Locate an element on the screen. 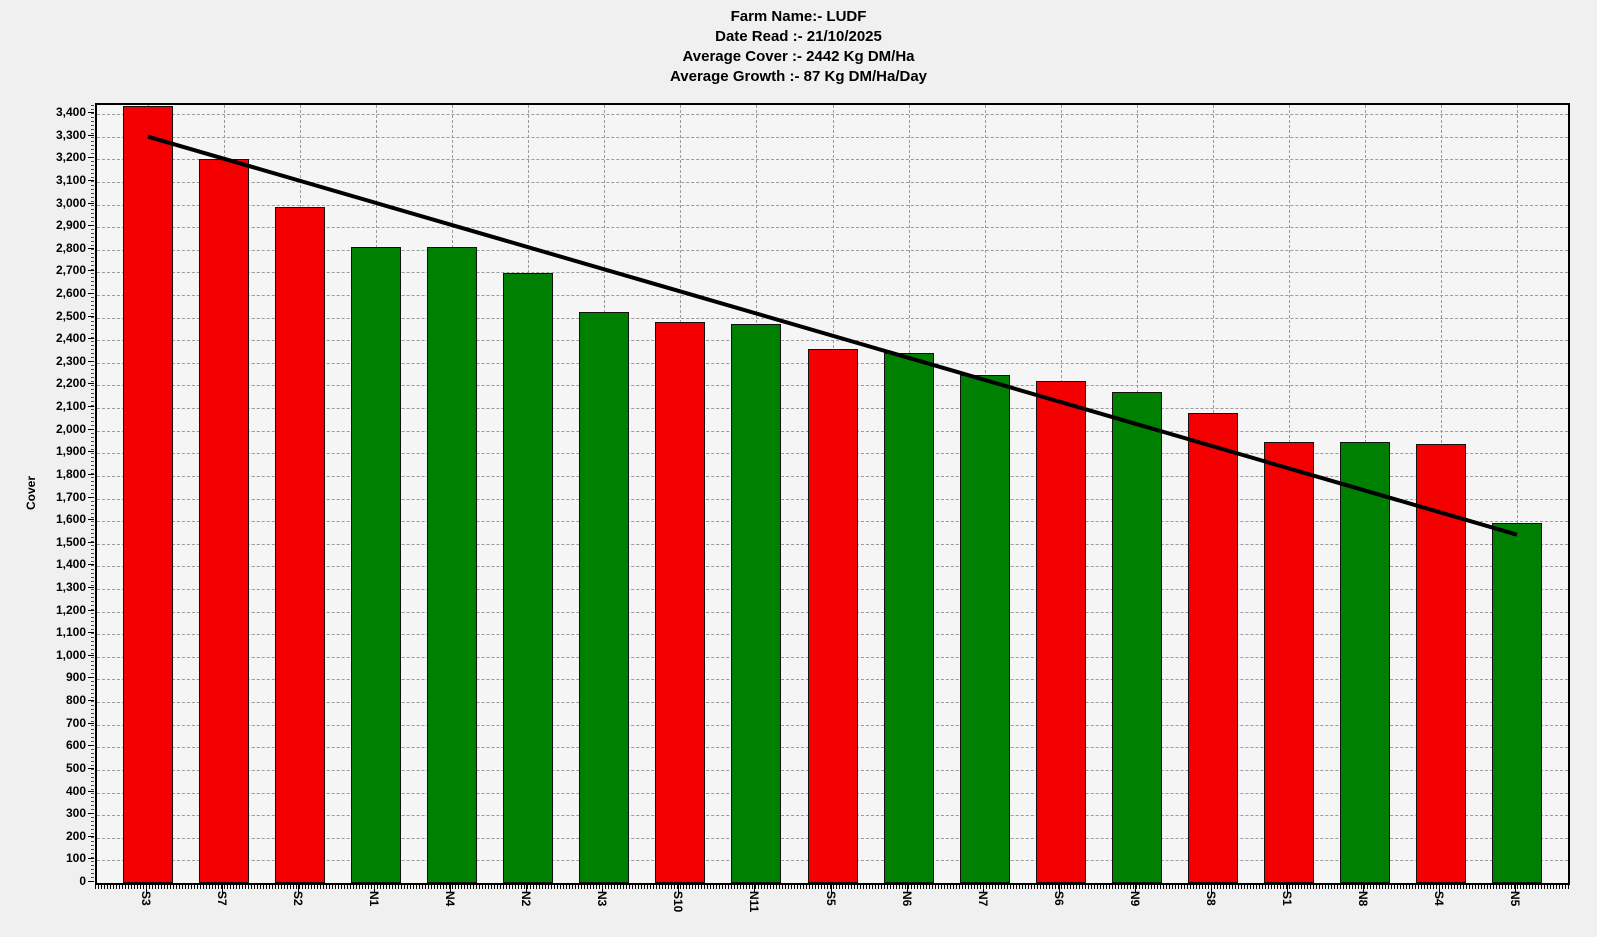  y-tick-label: 700 is located at coordinates (75, 722).